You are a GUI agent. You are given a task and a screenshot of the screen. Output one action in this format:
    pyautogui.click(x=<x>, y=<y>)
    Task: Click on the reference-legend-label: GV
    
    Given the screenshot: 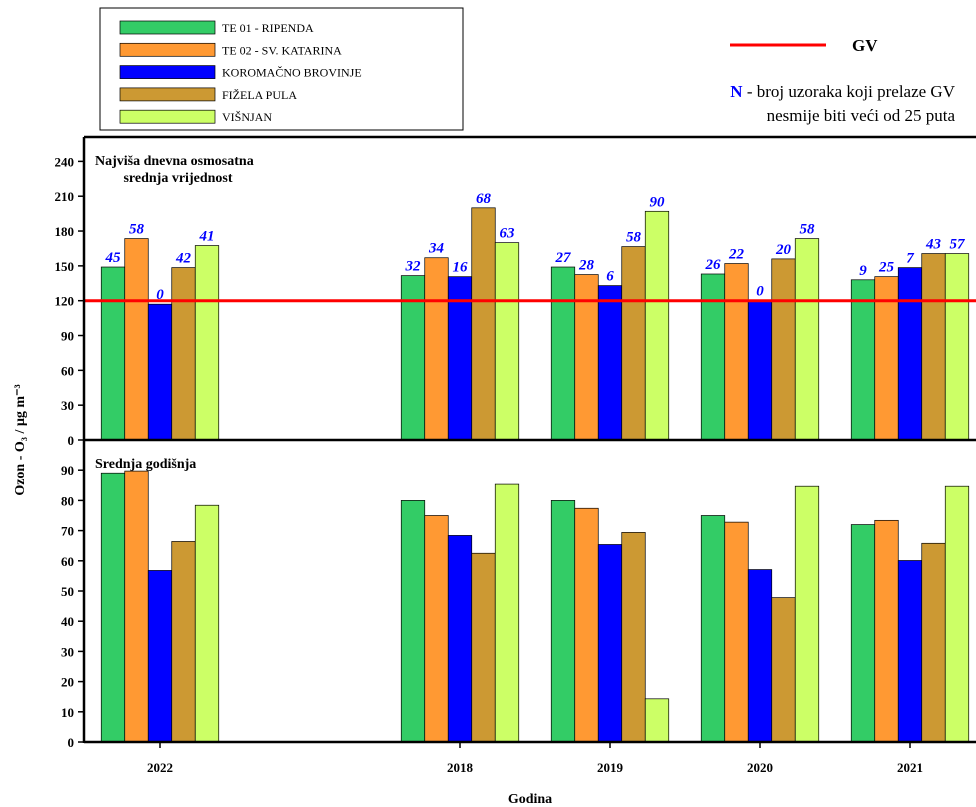 What is the action you would take?
    pyautogui.click(x=865, y=45)
    